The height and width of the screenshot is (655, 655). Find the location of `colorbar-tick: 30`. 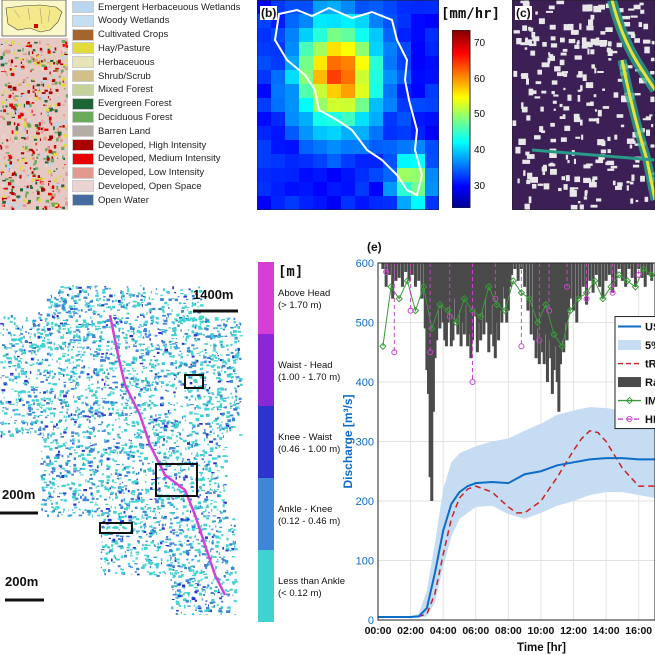

colorbar-tick: 30 is located at coordinates (480, 186).